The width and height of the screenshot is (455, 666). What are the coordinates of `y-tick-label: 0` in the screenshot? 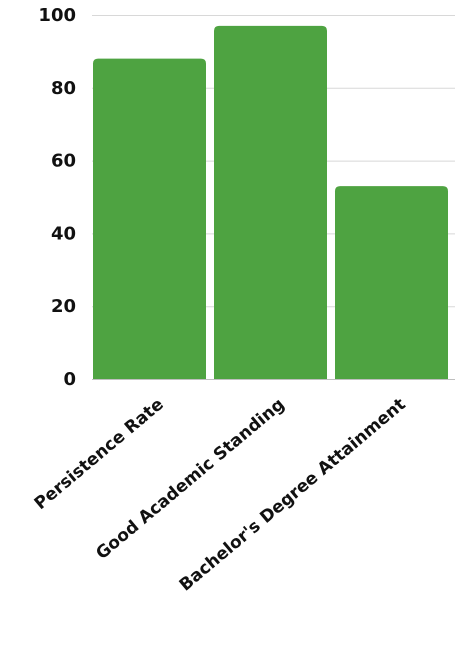 It's located at (69, 379).